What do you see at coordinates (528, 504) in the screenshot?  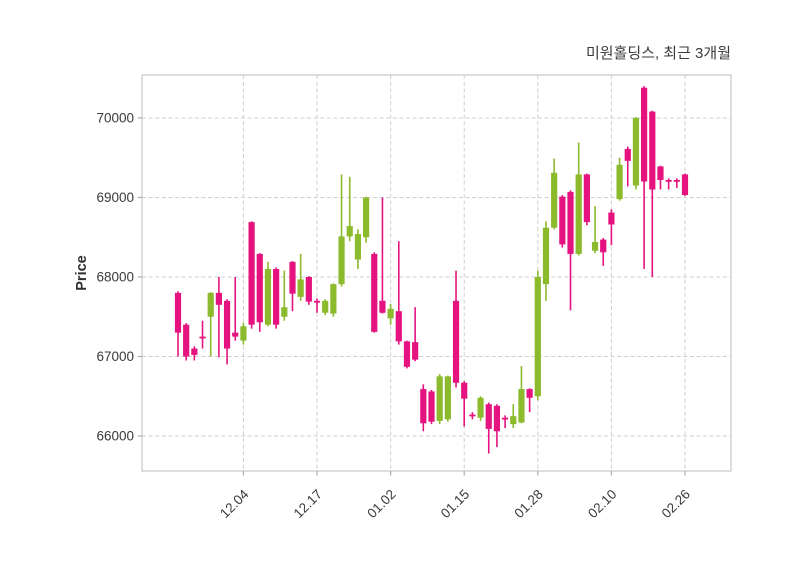 I see `x-tick-label: 01.28` at bounding box center [528, 504].